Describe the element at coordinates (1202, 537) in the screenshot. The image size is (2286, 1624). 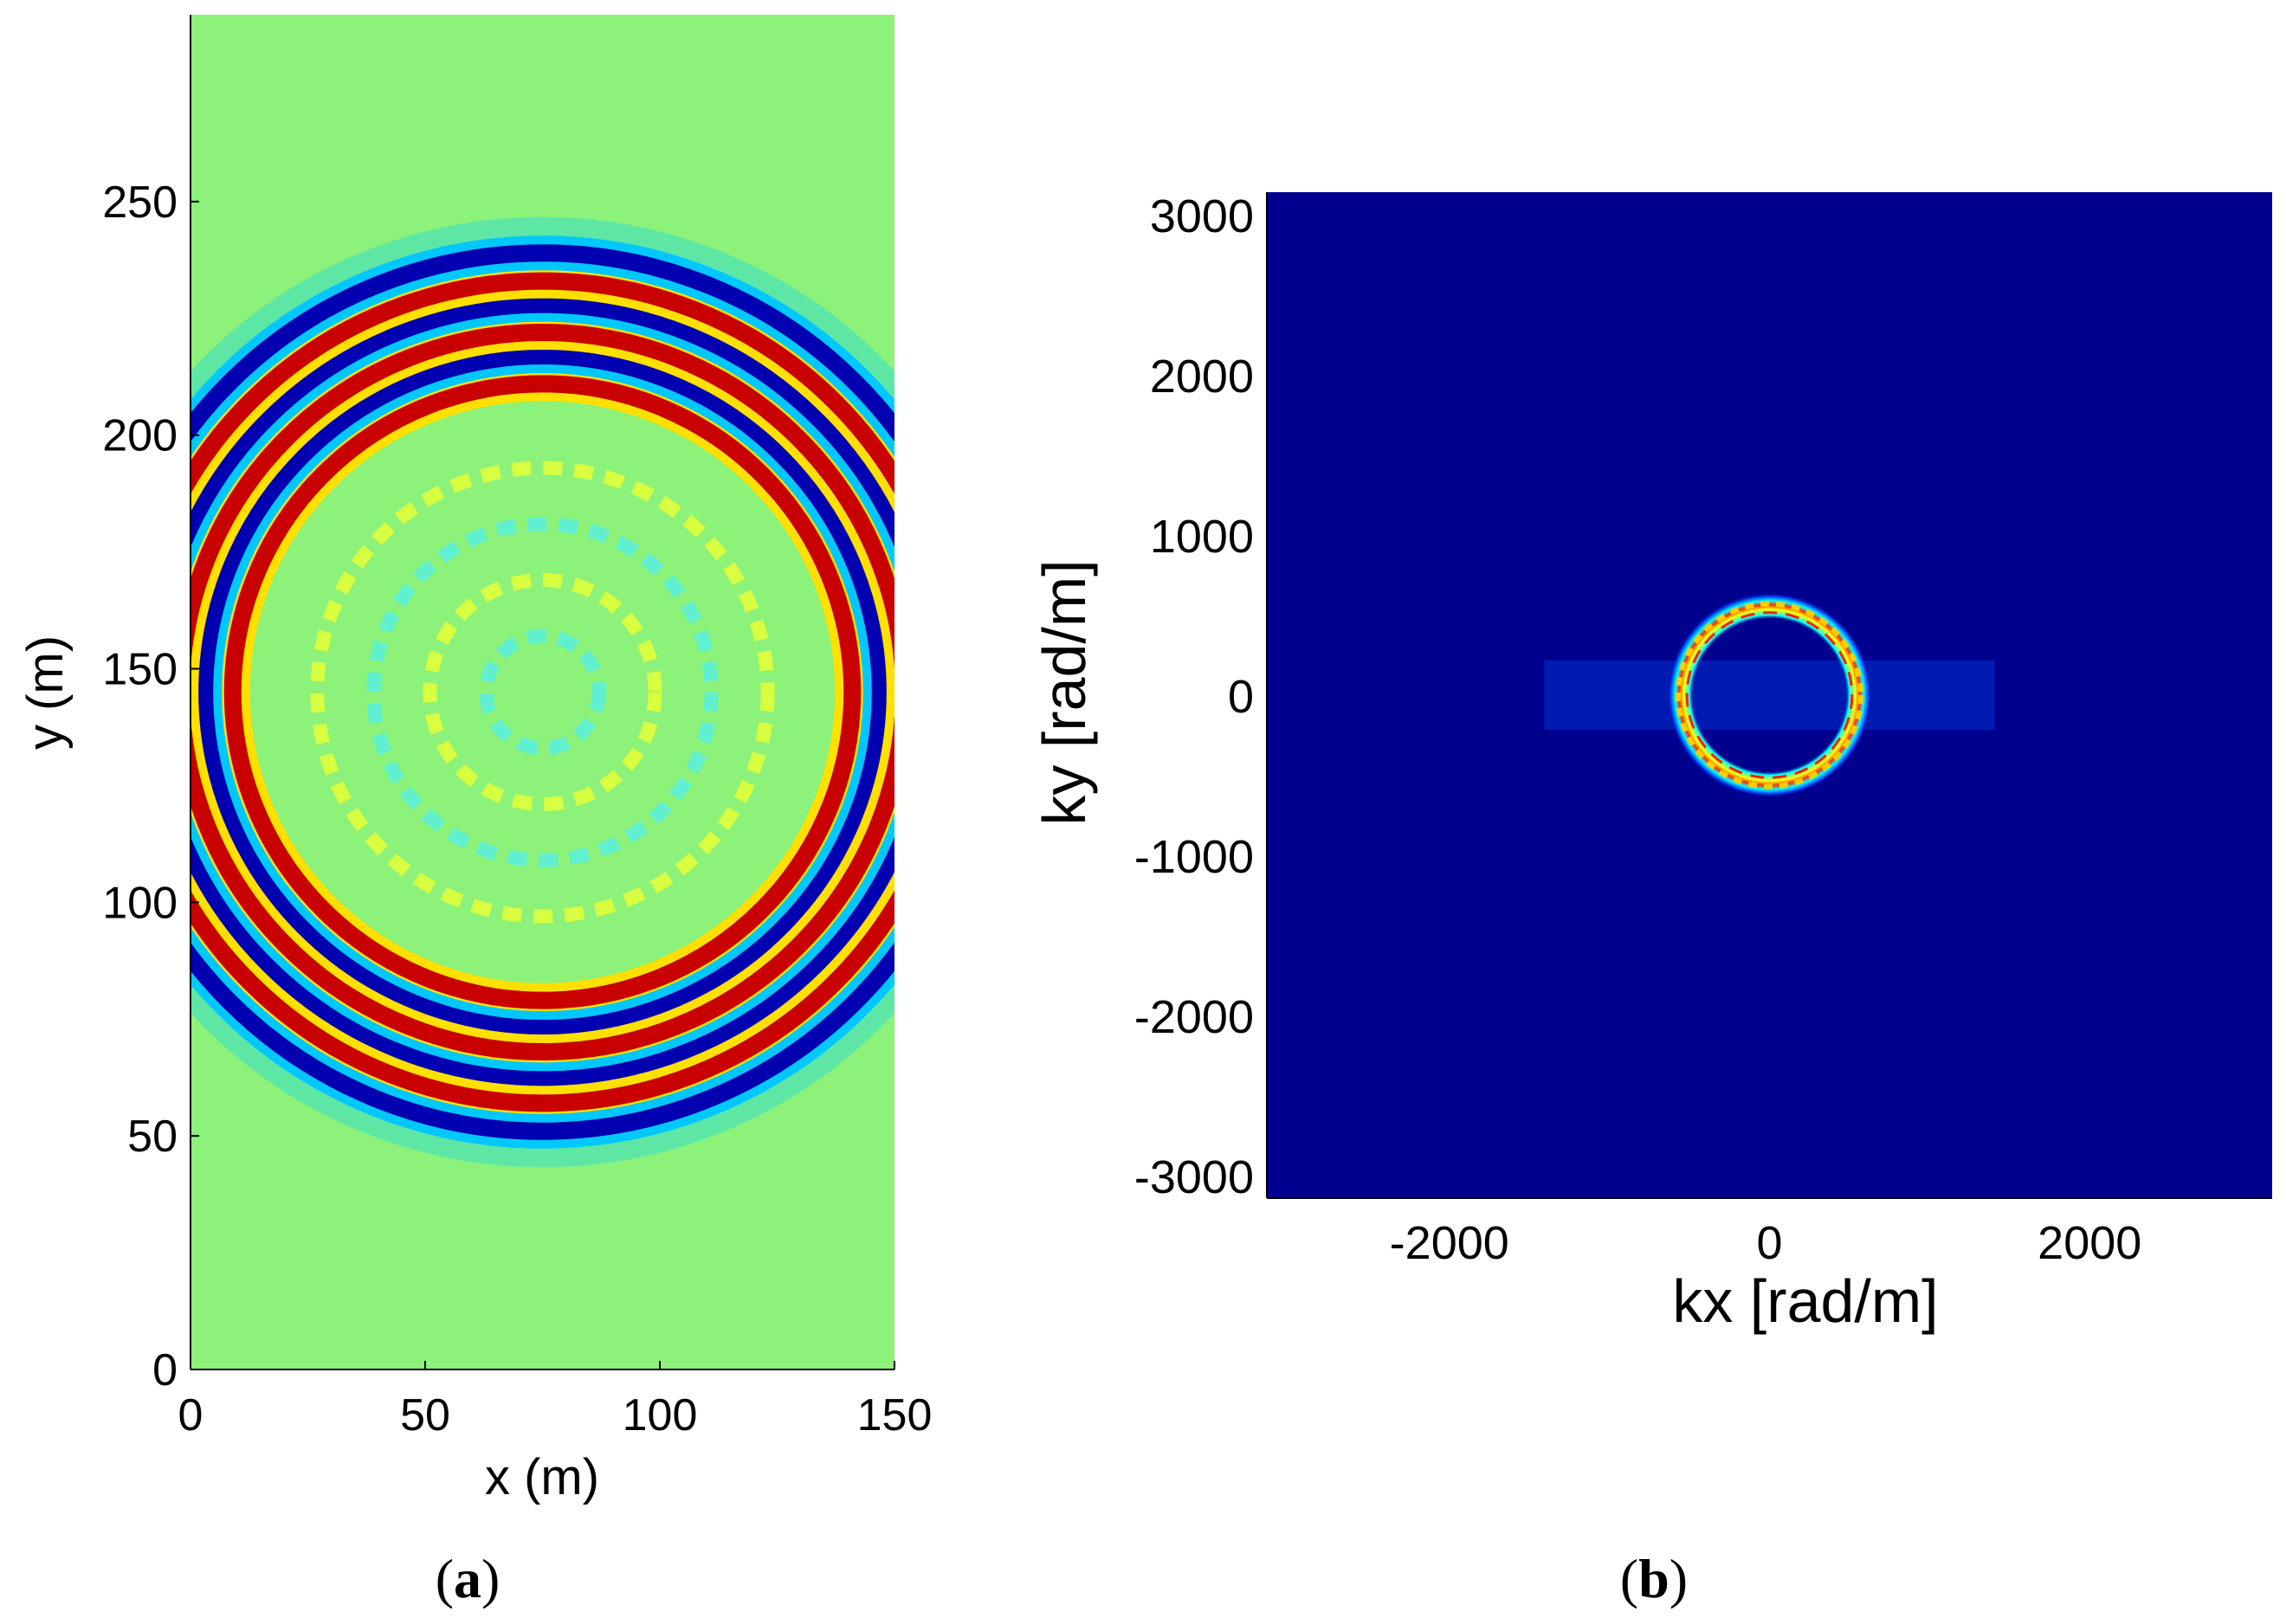
I see `panel-b-ytick-label: 1000` at that location.